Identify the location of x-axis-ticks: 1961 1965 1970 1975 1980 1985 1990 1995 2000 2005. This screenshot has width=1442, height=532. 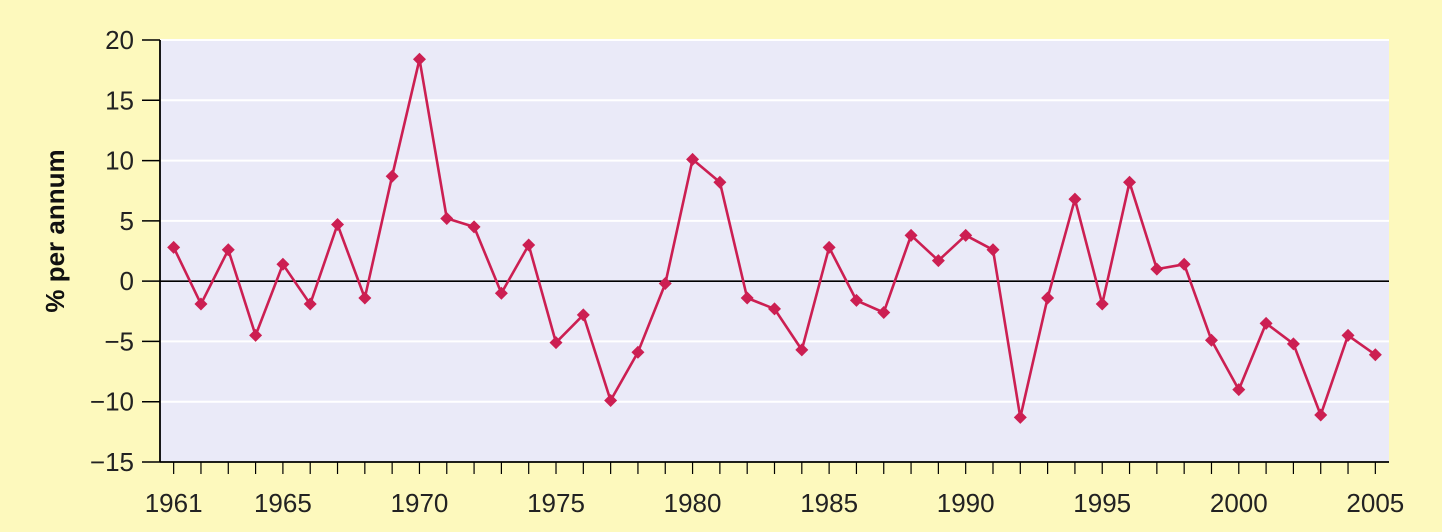
(774, 490).